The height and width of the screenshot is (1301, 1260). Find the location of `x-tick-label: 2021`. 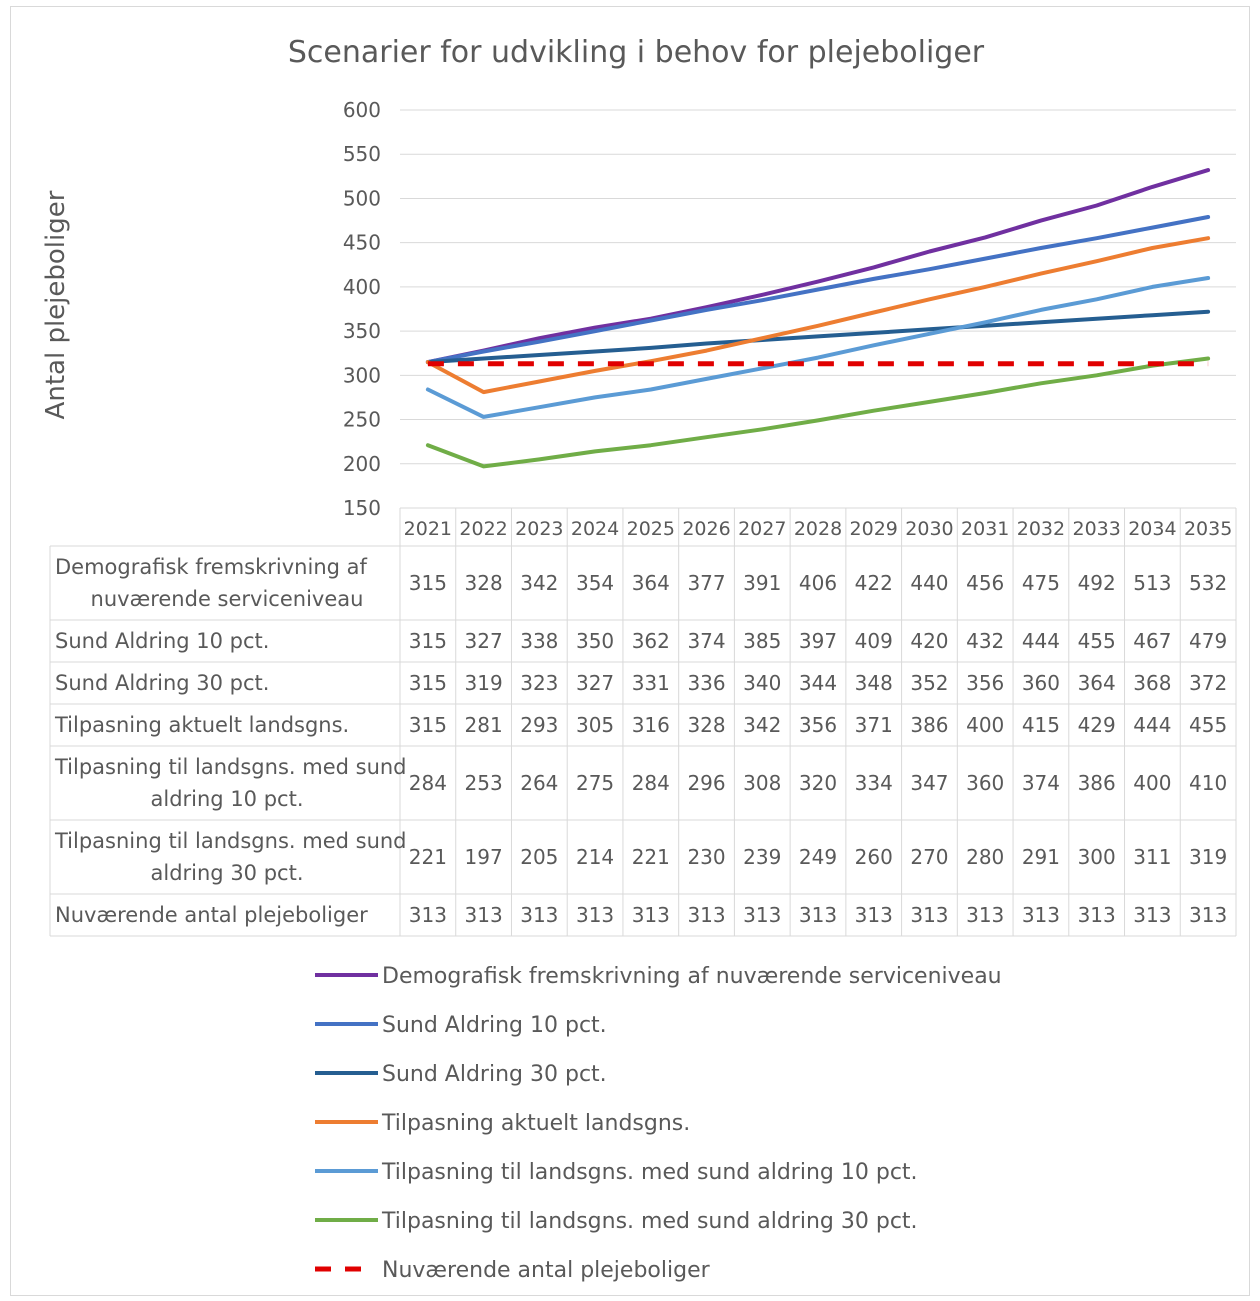

x-tick-label: 2021 is located at coordinates (428, 529).